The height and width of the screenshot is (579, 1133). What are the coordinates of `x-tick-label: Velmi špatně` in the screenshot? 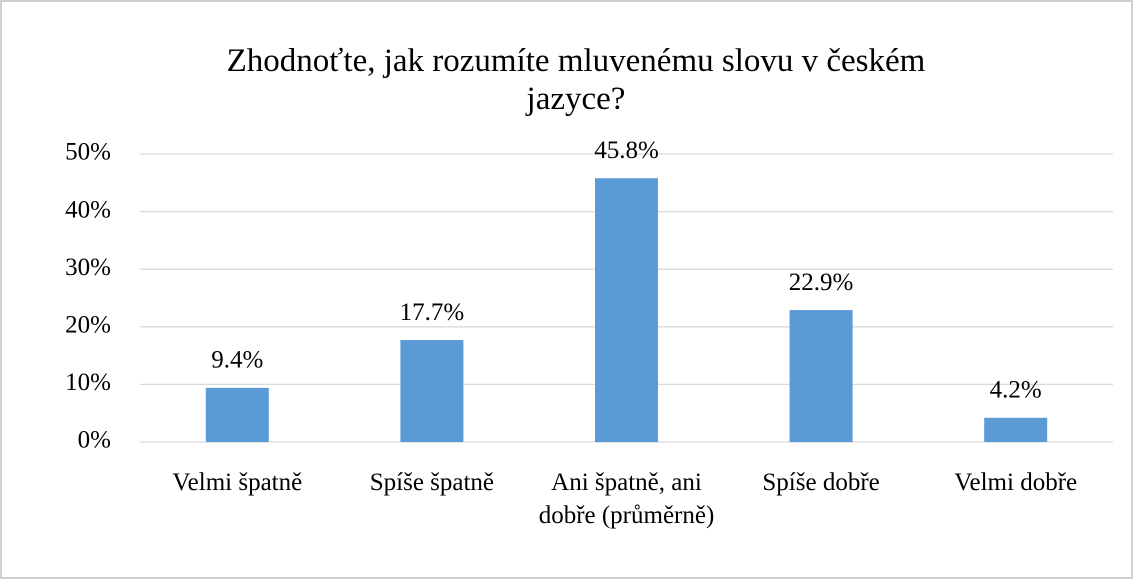 It's located at (237, 482).